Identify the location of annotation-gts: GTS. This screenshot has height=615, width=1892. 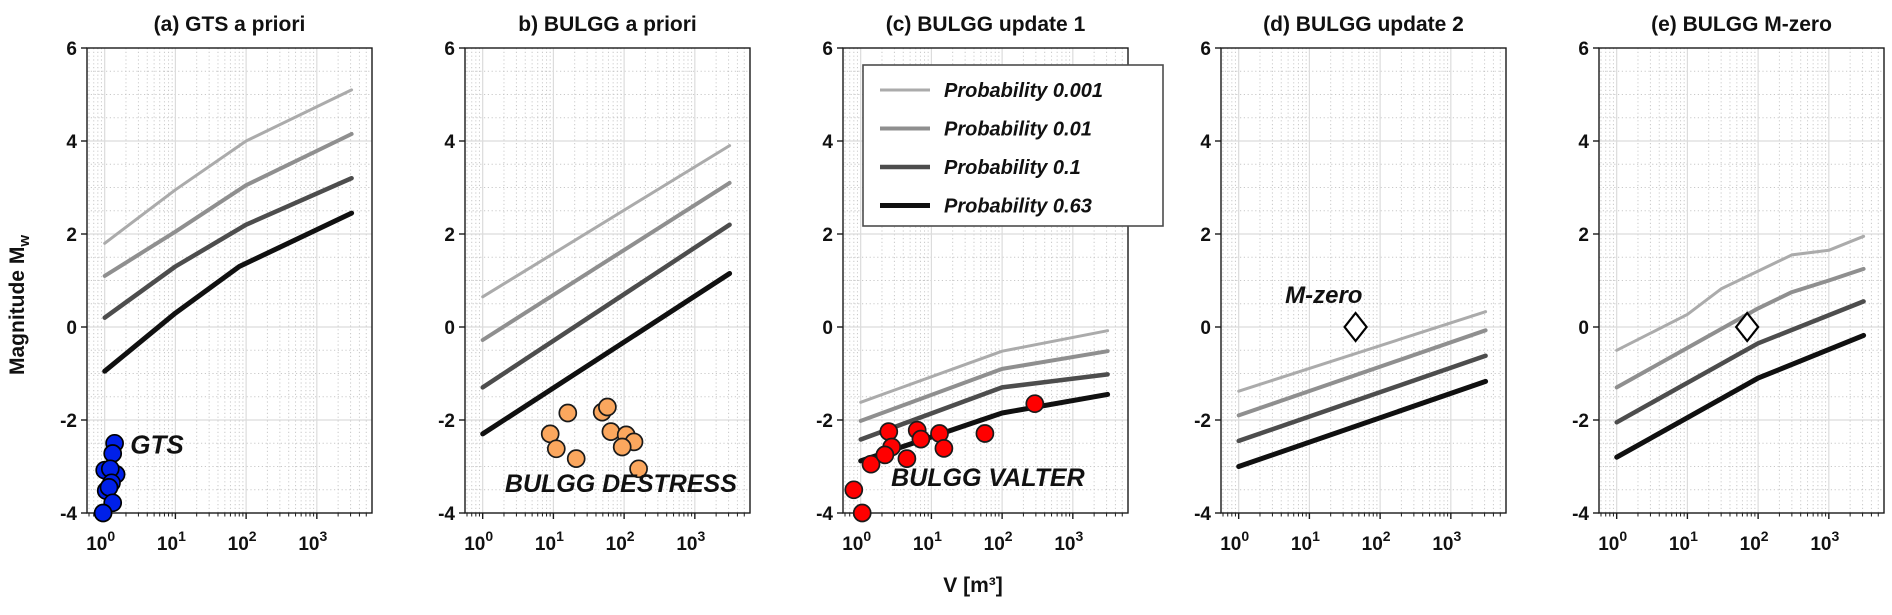
(157, 445).